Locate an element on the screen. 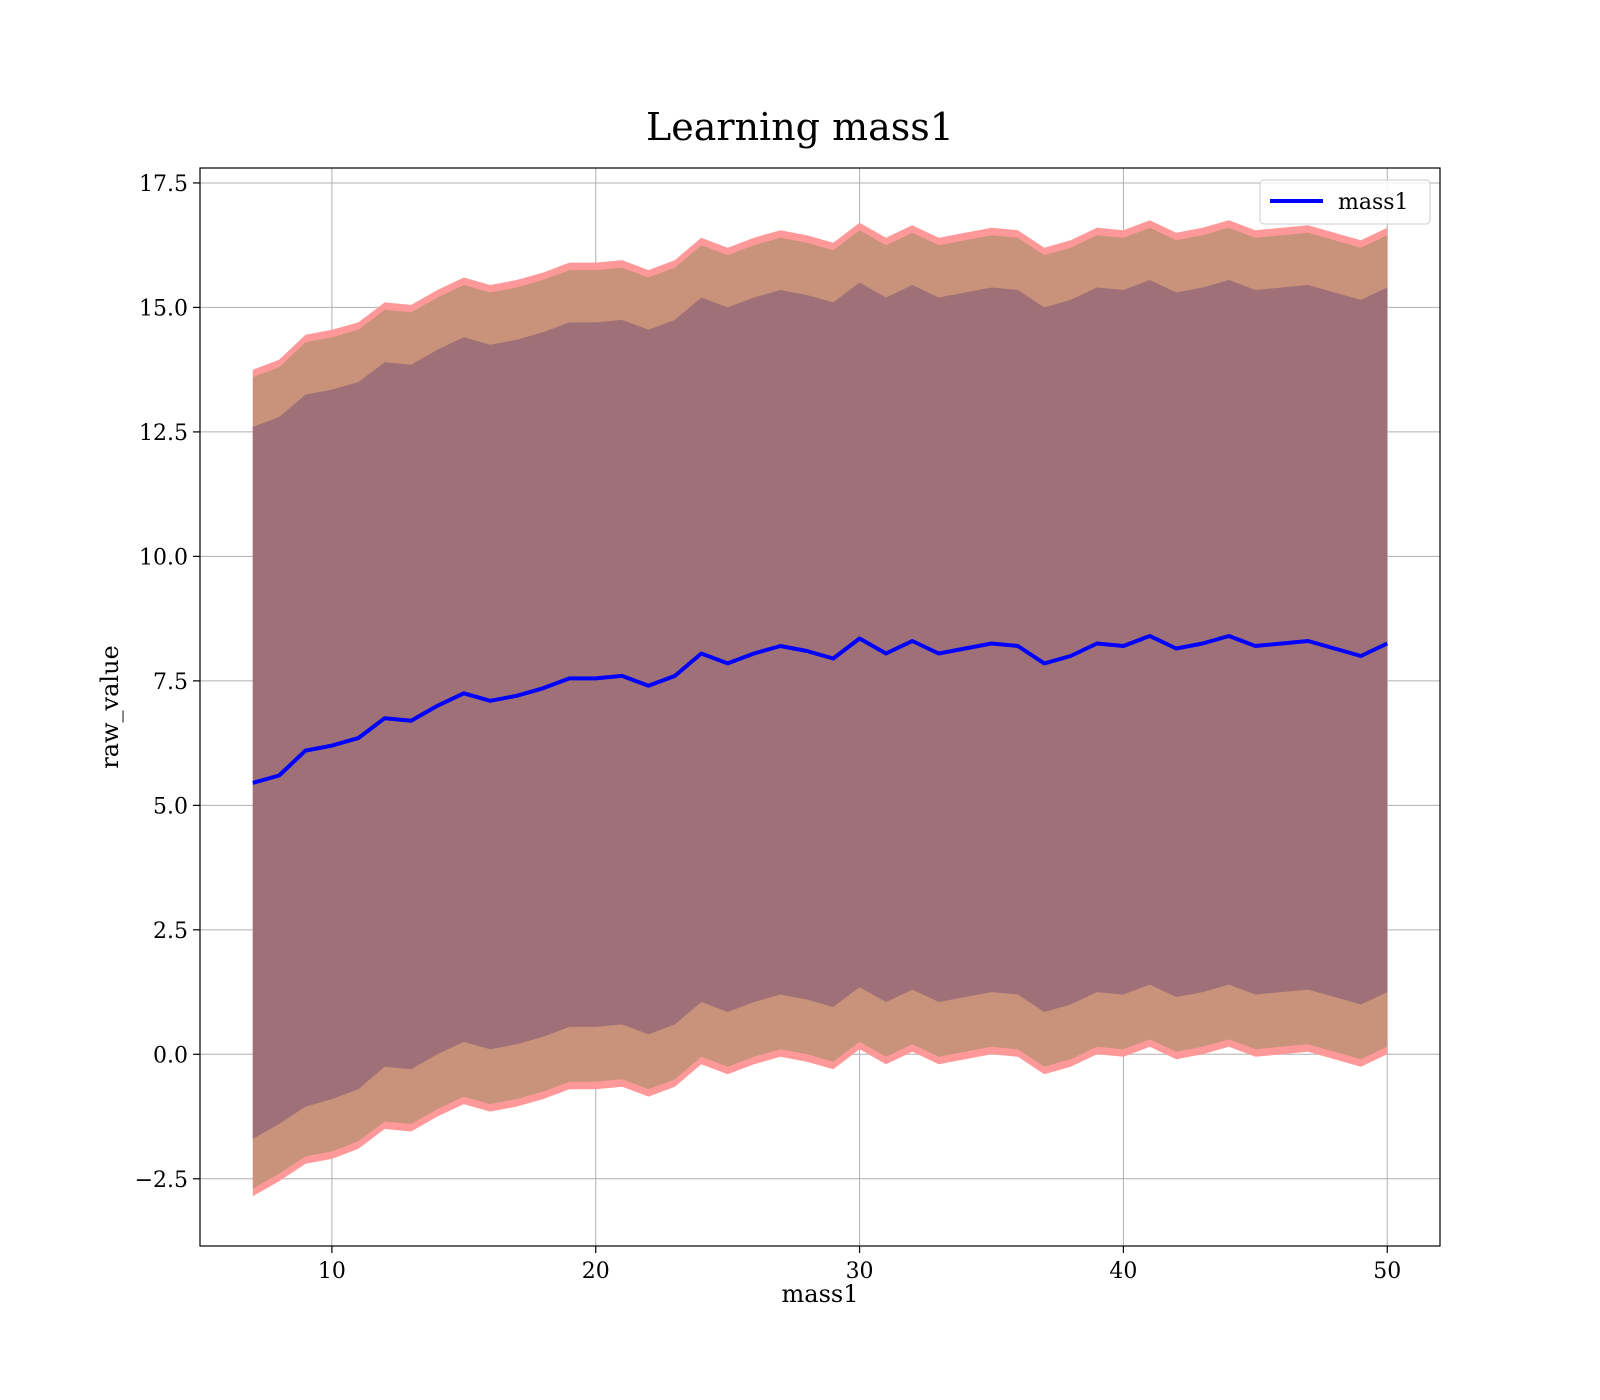  x-tick-label: 20 is located at coordinates (596, 1271).